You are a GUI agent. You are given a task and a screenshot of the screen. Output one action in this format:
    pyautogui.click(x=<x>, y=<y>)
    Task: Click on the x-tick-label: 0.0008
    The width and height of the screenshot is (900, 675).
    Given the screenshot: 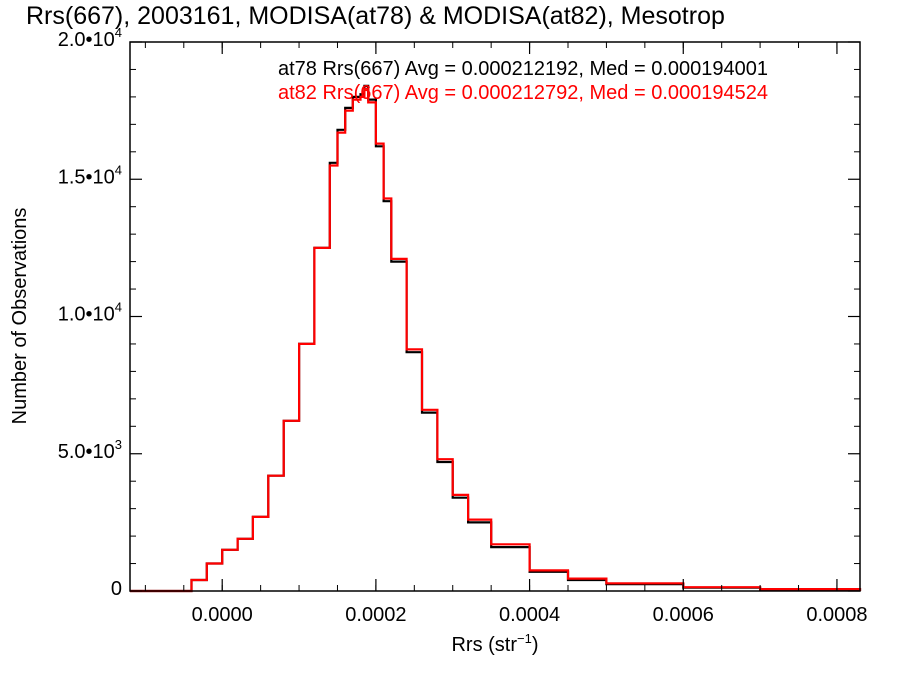 What is the action you would take?
    pyautogui.click(x=836, y=615)
    